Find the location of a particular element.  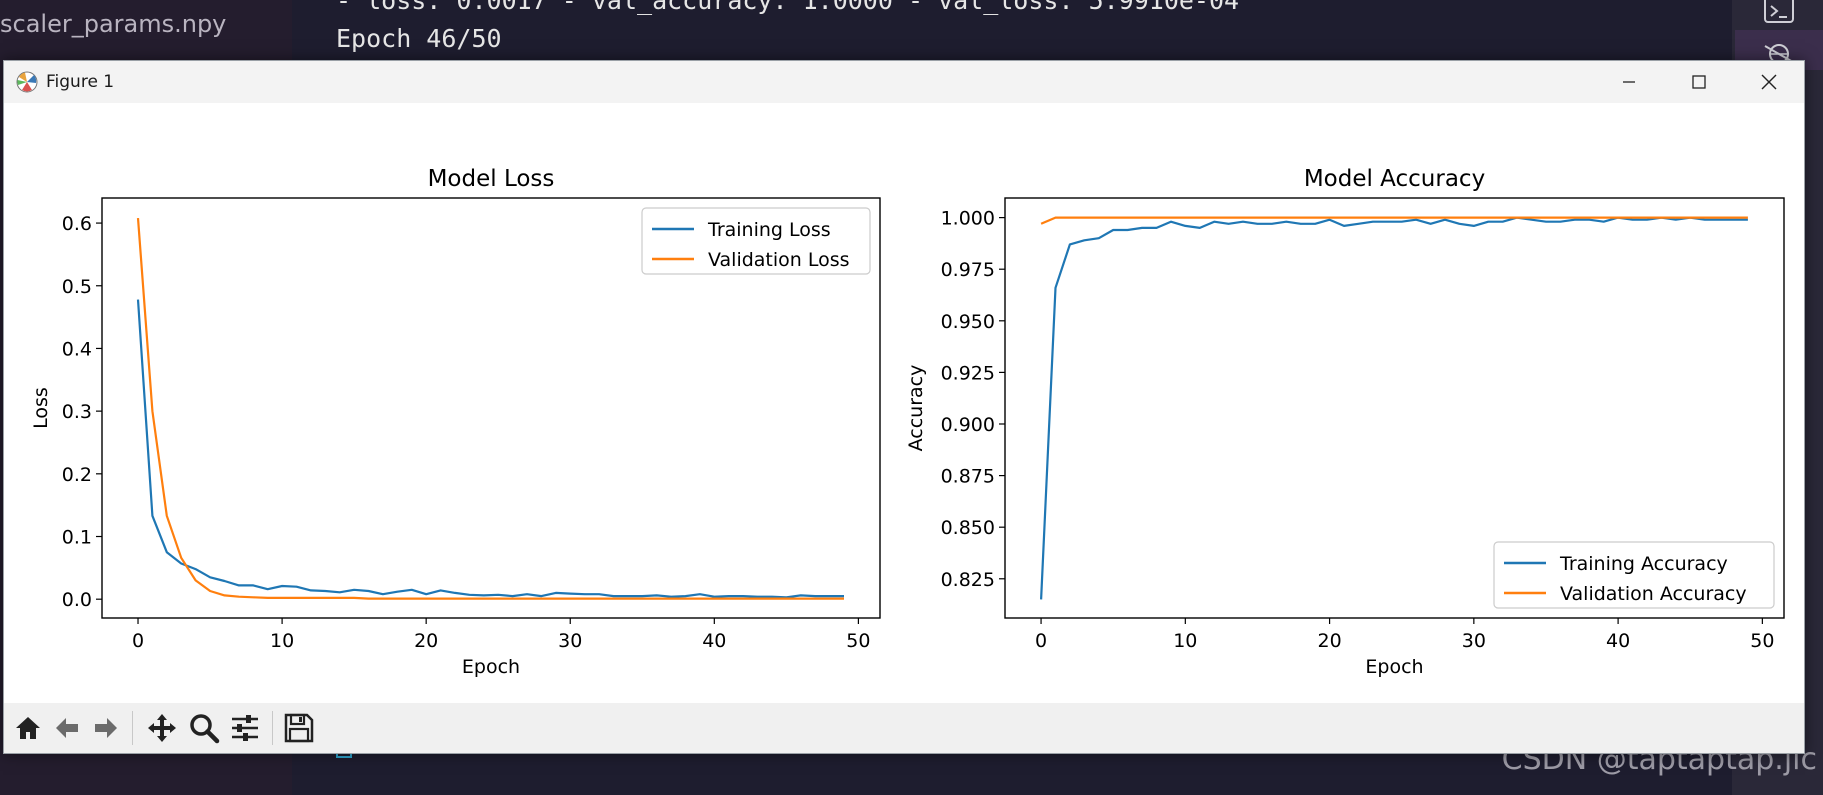

configure-subplots-icon is located at coordinates (245, 728).